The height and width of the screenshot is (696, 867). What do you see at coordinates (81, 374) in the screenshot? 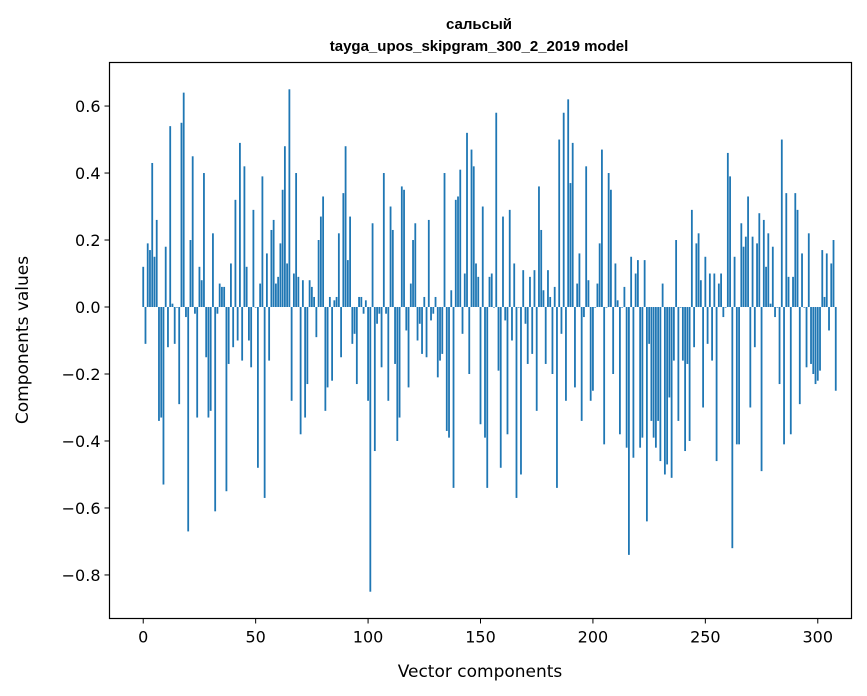
I see `y-tick-label: −0.2` at bounding box center [81, 374].